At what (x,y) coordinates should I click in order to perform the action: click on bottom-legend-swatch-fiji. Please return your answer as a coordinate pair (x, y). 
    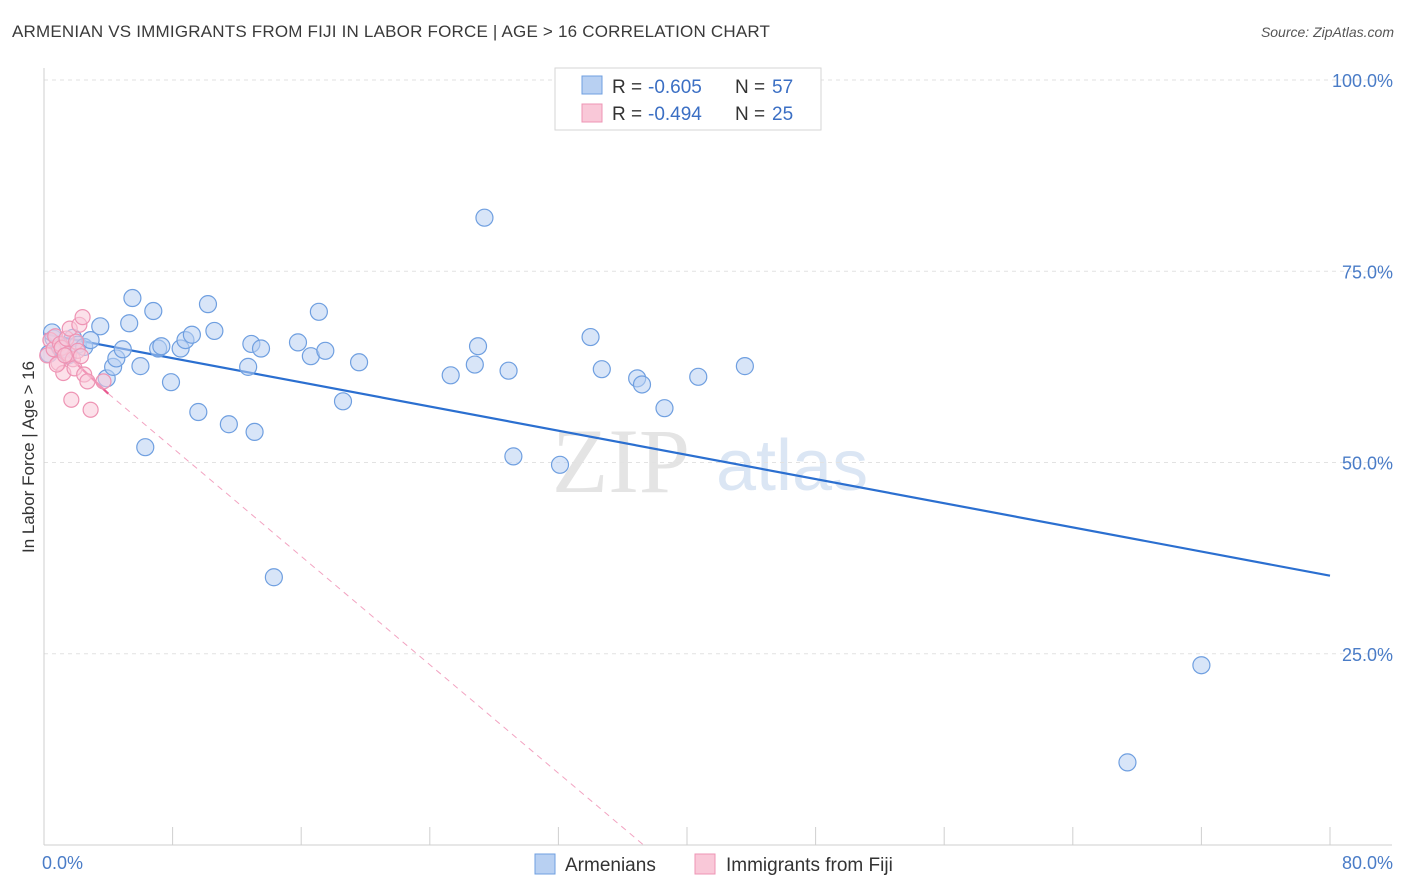
    Looking at the image, I should click on (705, 864).